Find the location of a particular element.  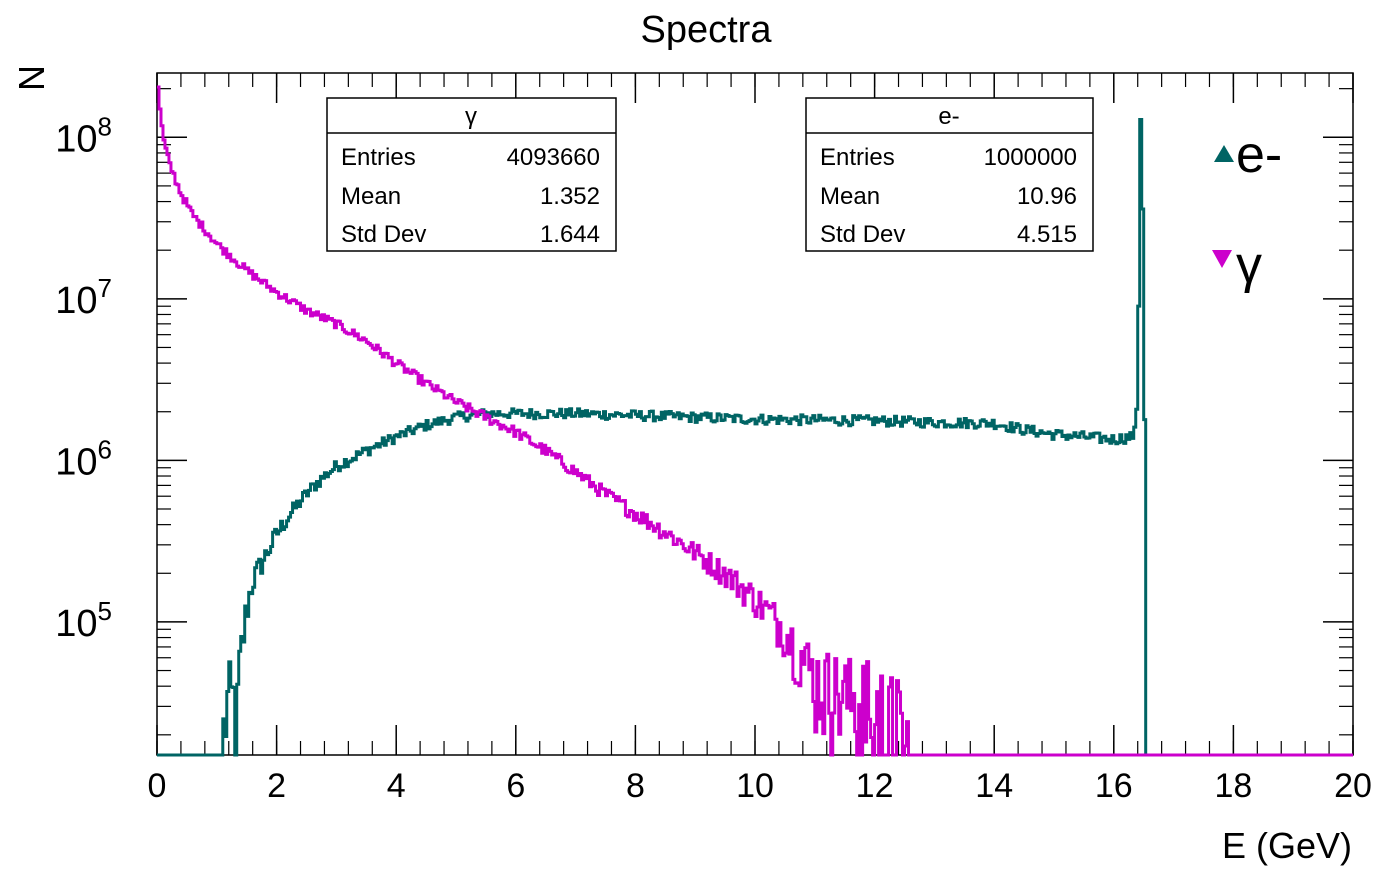

x-tick-label: 10 is located at coordinates (755, 786).